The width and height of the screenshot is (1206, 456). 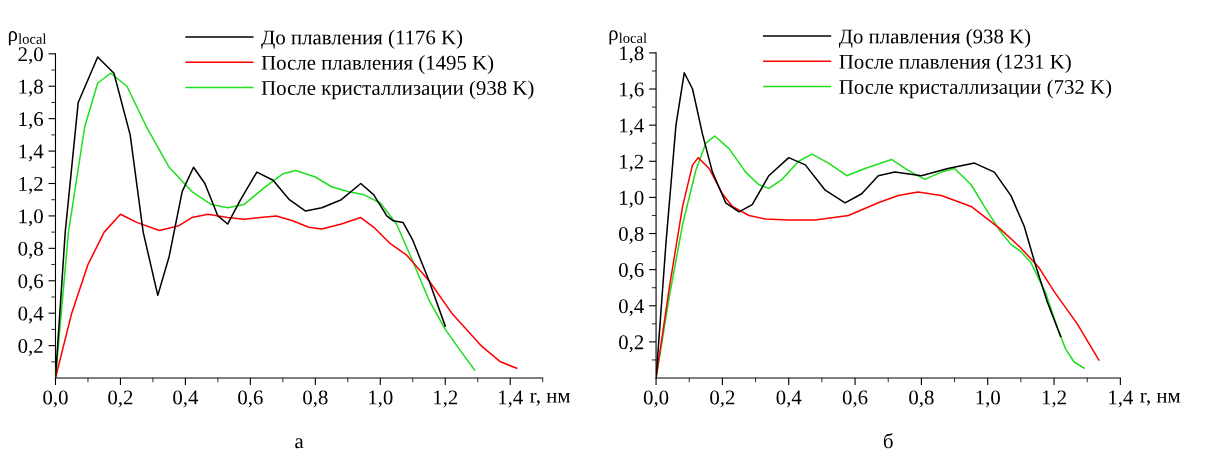 I want to click on legend-label: До плавления (938 K), so click(x=934, y=38).